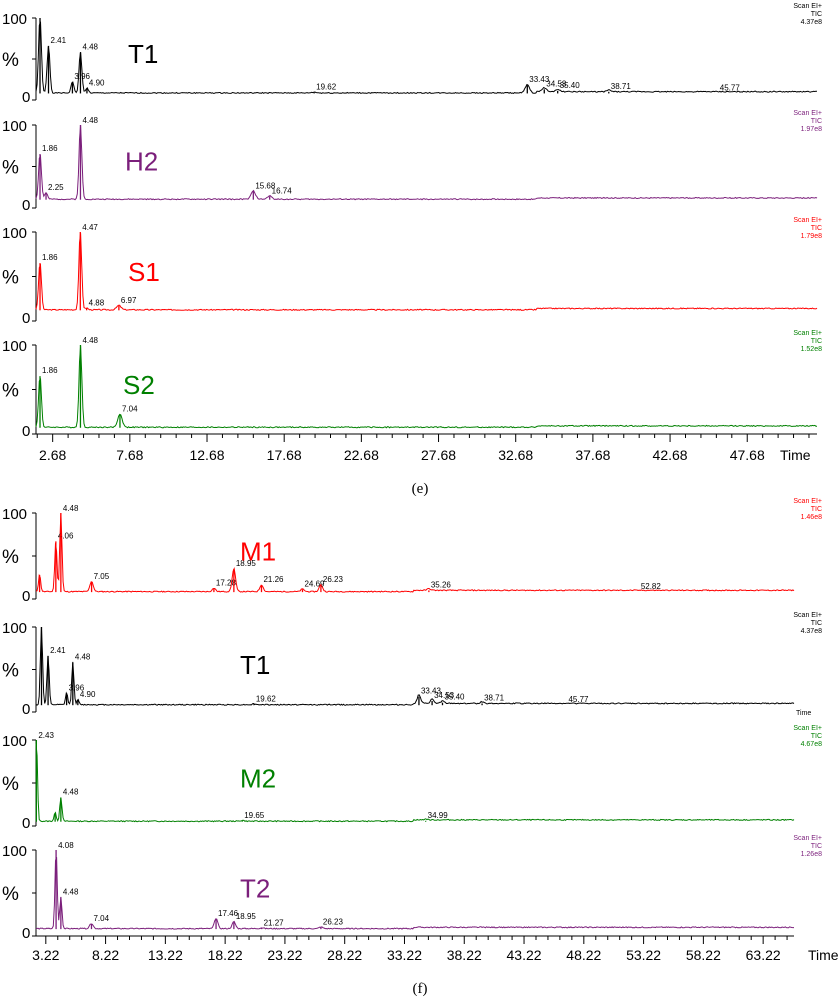  Describe the element at coordinates (438, 455) in the screenshot. I see `x-tick-label: 27.68` at that location.